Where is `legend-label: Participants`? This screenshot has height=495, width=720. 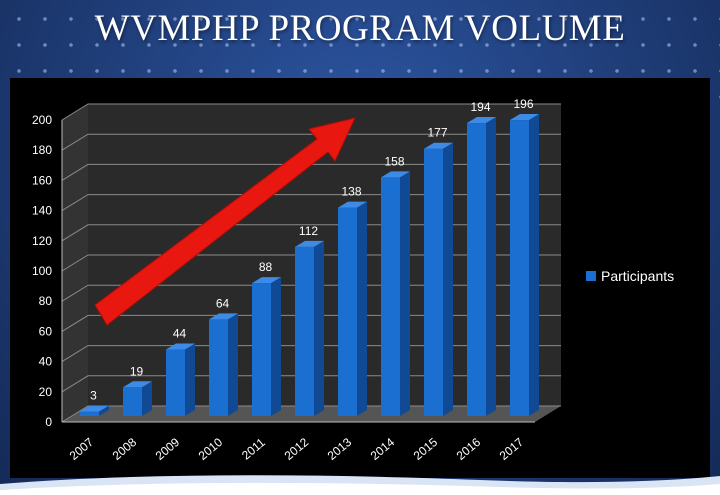 legend-label: Participants is located at coordinates (637, 276).